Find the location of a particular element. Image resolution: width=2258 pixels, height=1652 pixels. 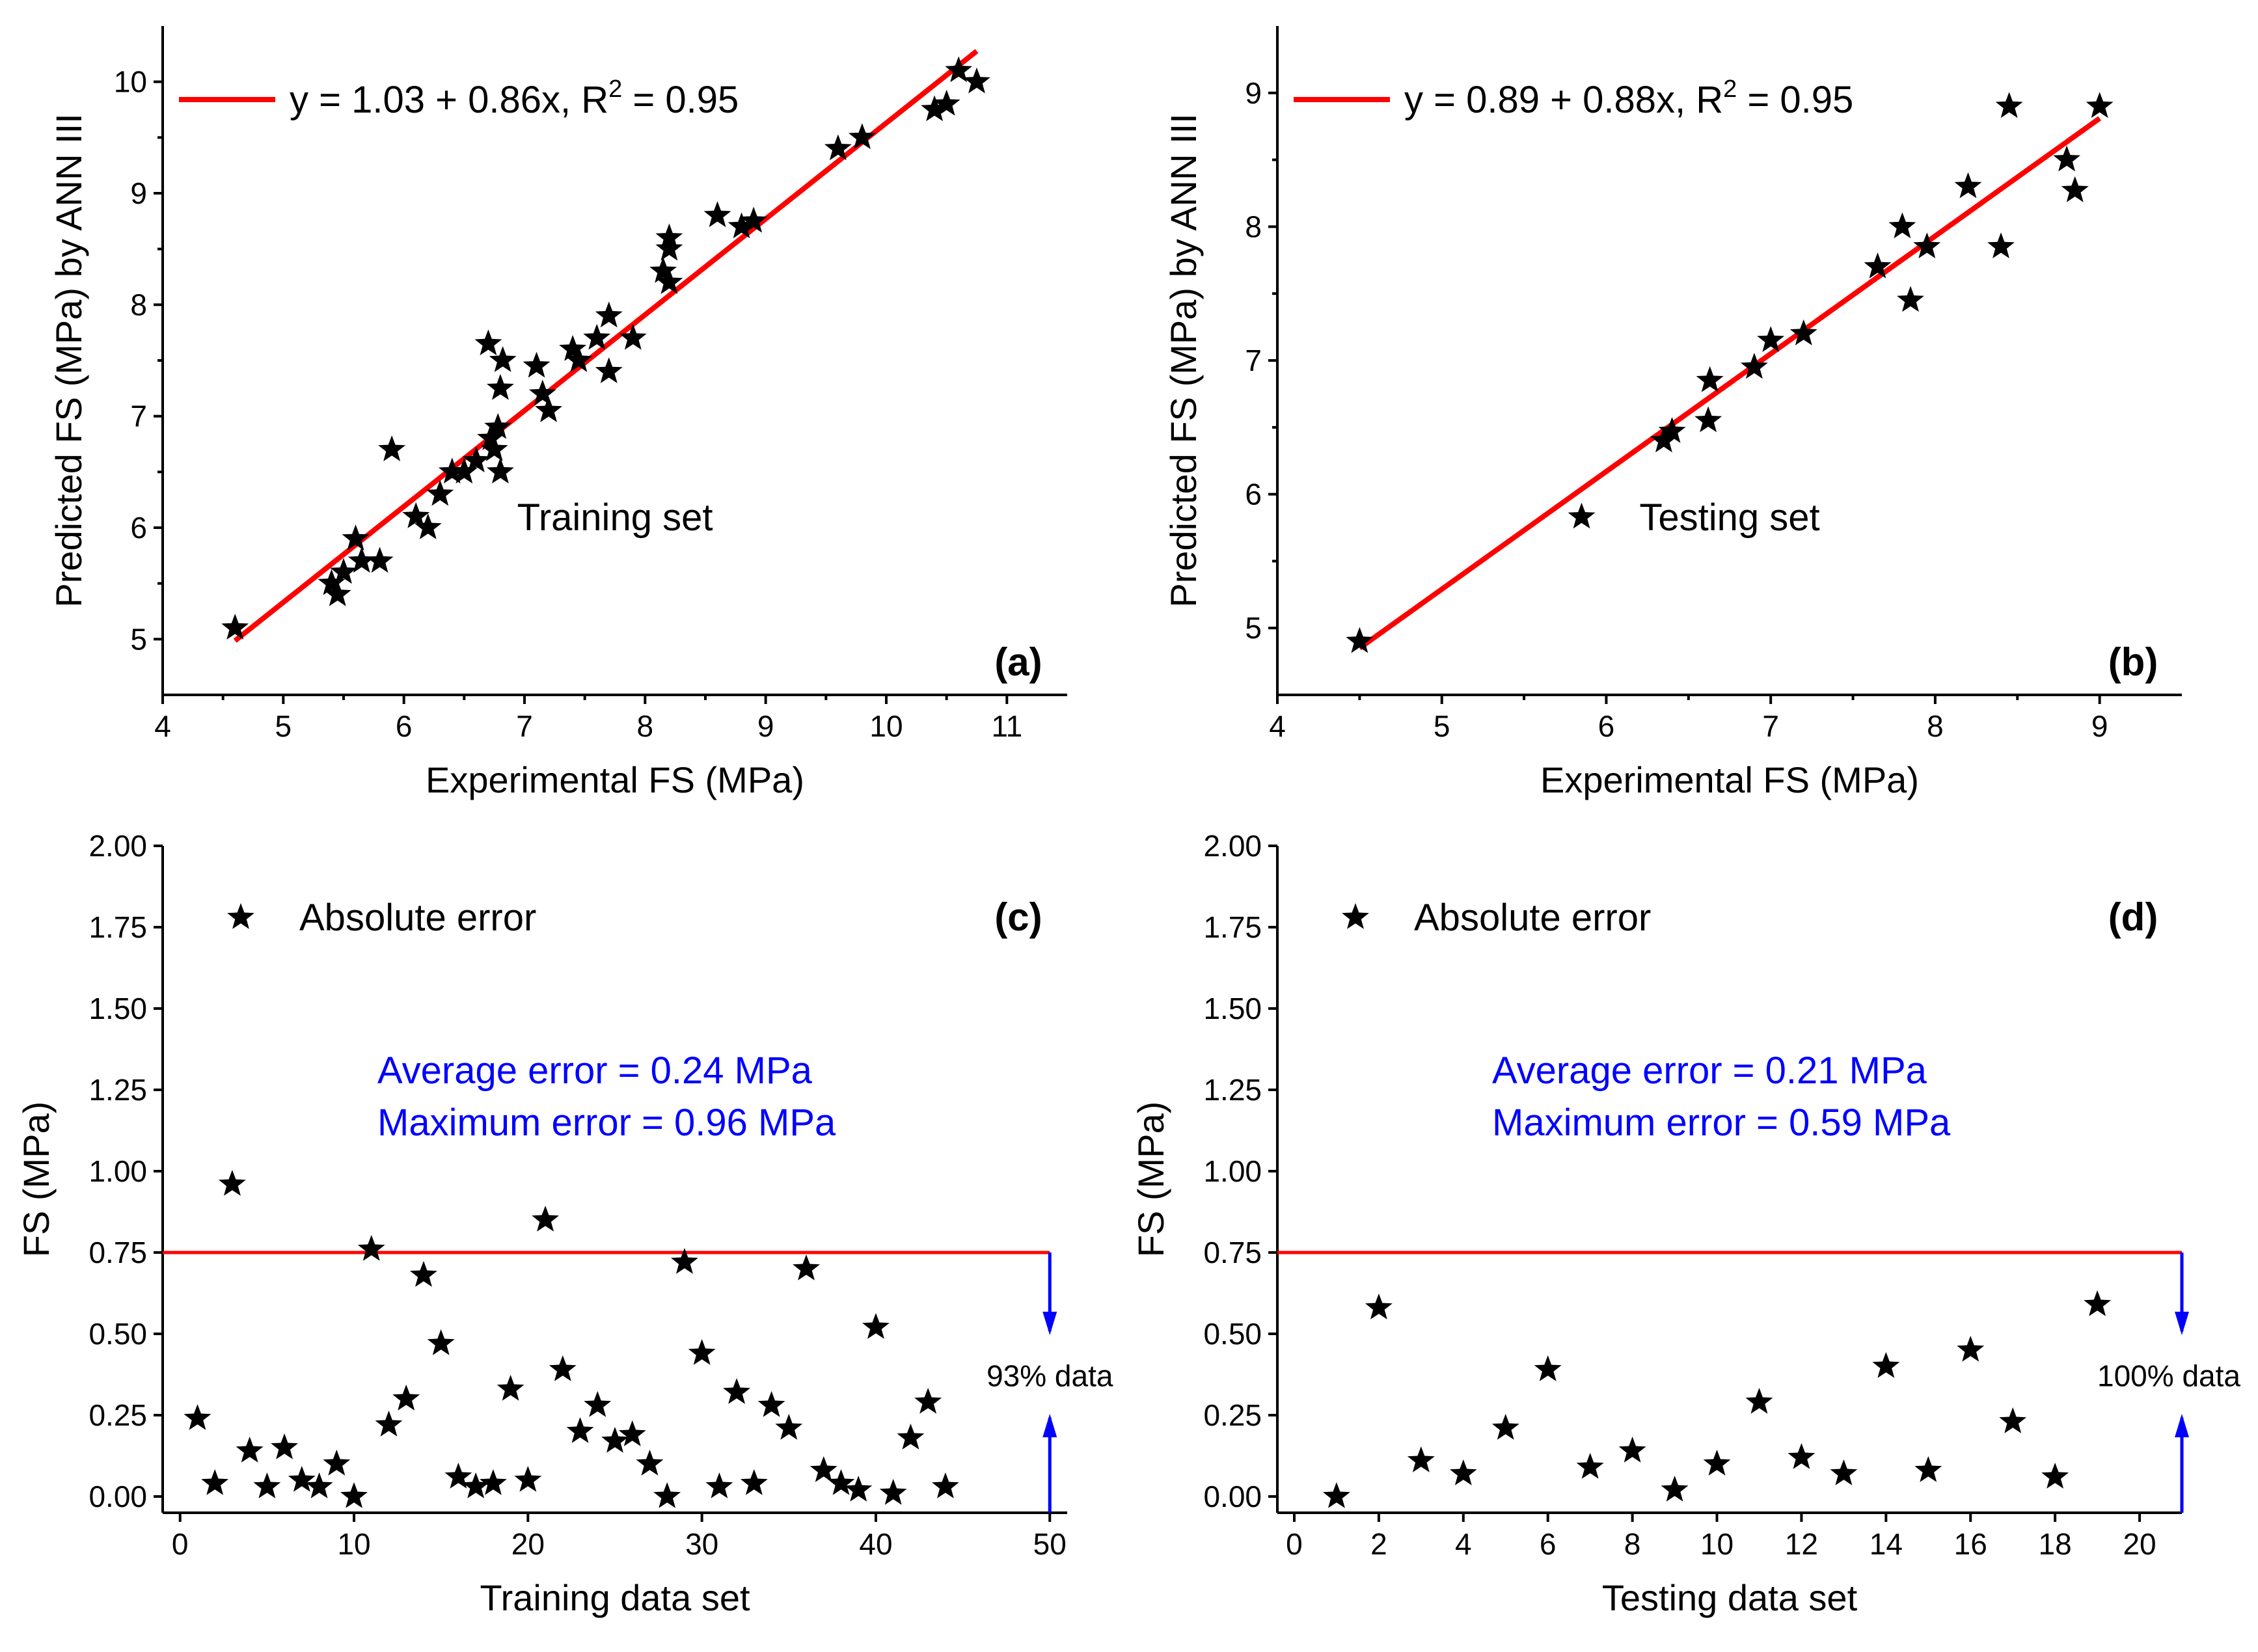

x-tick-label: 30 is located at coordinates (701, 1544).